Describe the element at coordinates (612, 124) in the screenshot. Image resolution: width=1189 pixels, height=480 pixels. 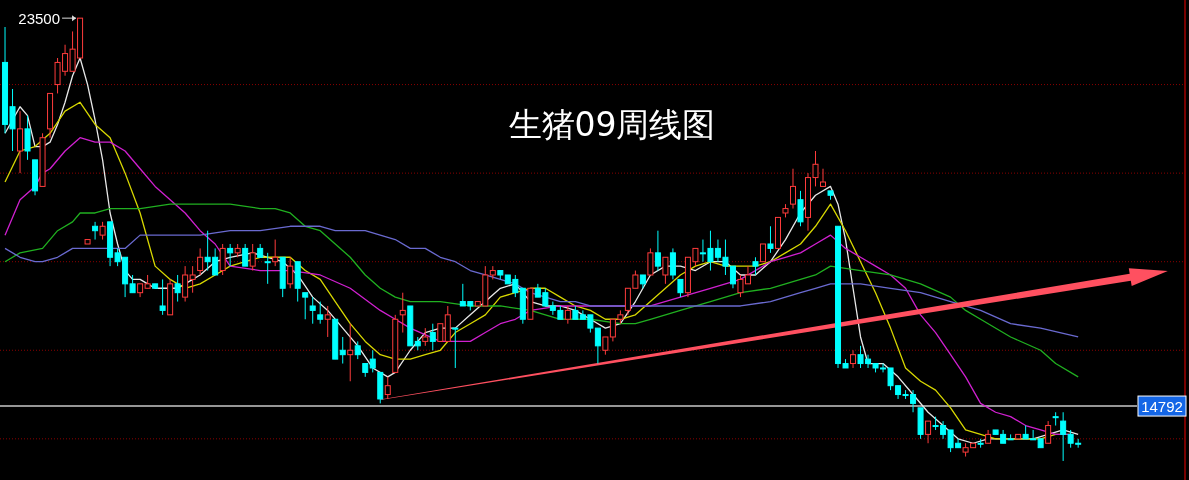
I see `text: 生猪09周线图` at that location.